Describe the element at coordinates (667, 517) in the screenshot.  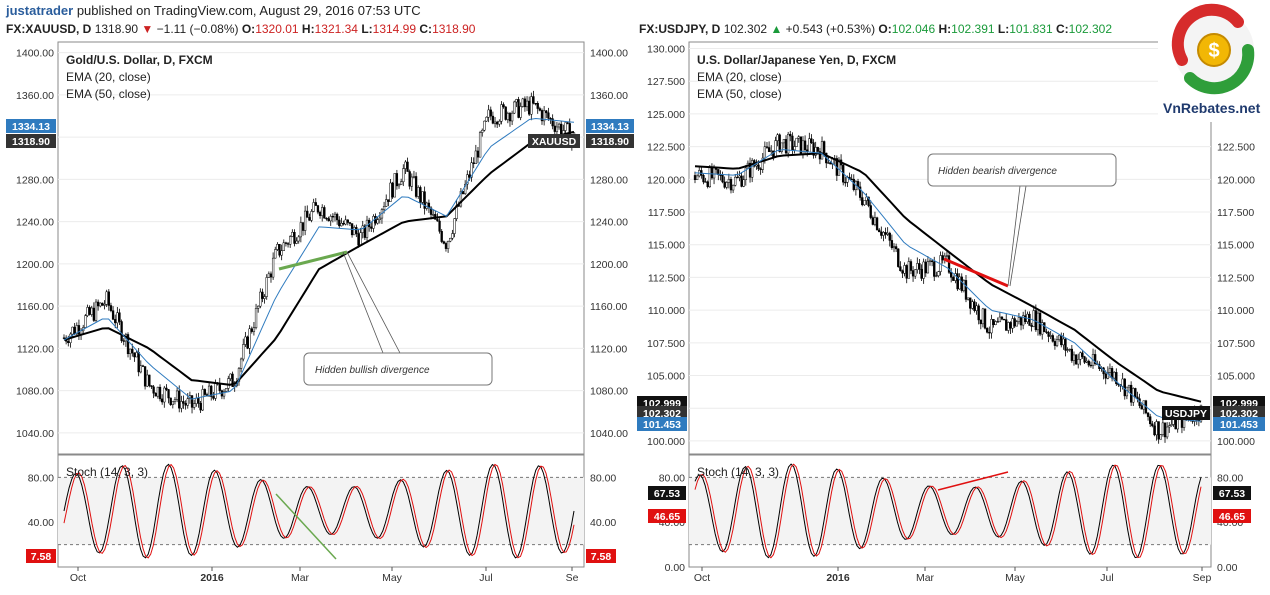
I see `svg-text: 46.65` at that location.